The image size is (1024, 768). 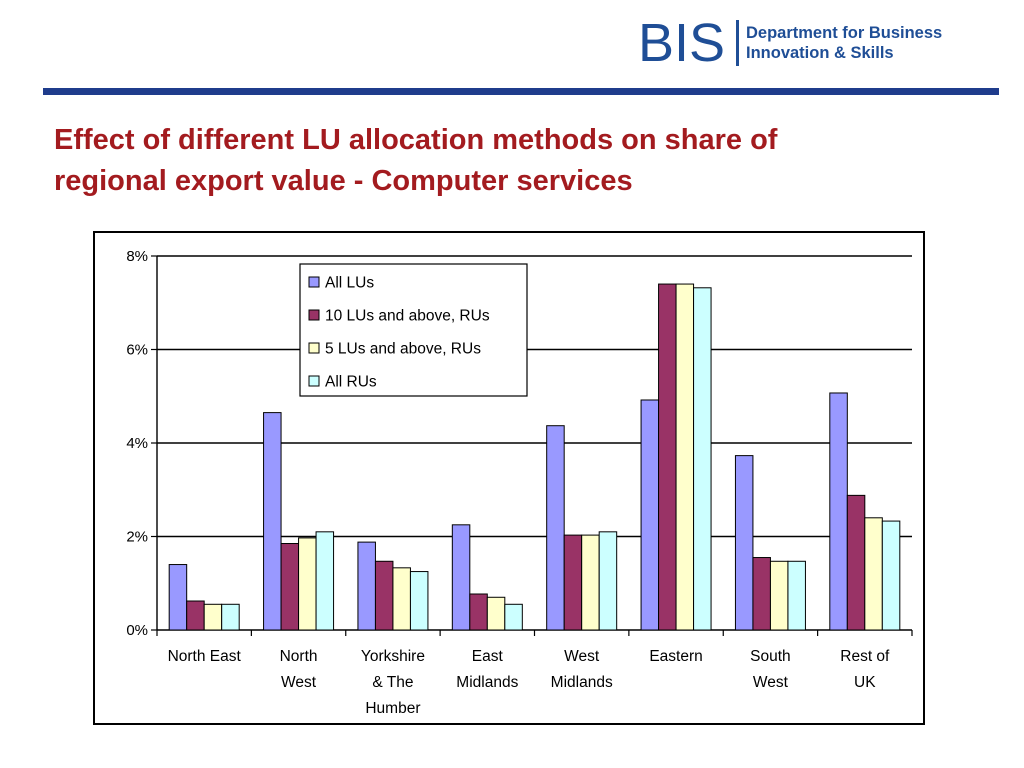 I want to click on x-tick-label: Eastern, so click(x=675, y=656).